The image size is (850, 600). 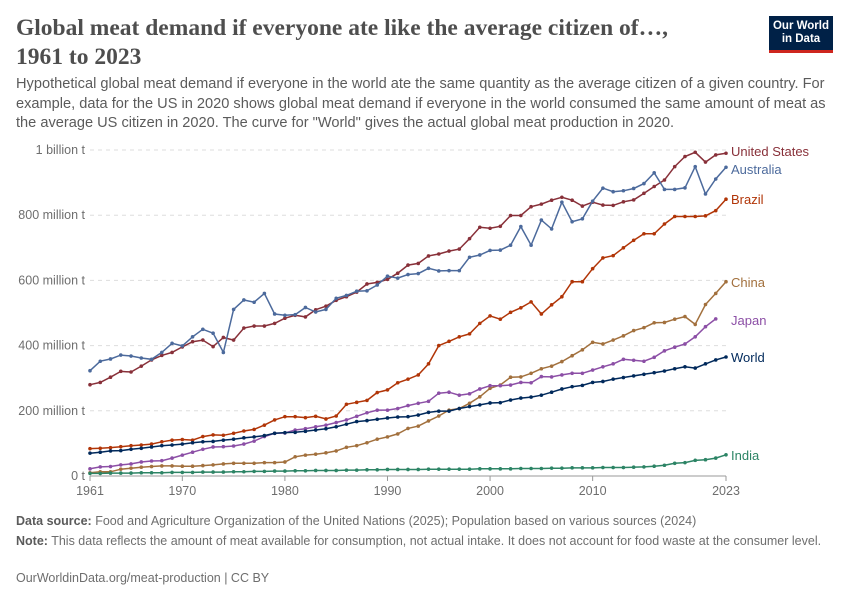 What do you see at coordinates (54, 521) in the screenshot?
I see `source-label: Data source:` at bounding box center [54, 521].